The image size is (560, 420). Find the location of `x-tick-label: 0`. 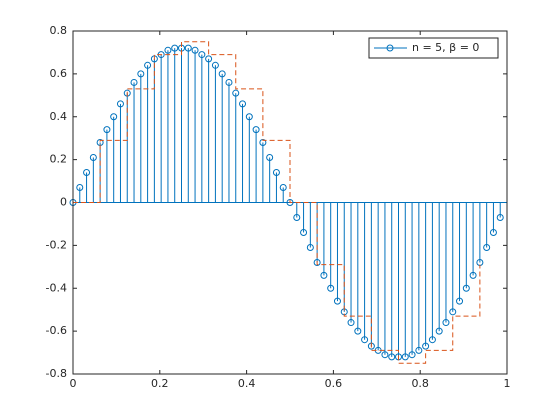

x-tick-label: 0 is located at coordinates (73, 383).